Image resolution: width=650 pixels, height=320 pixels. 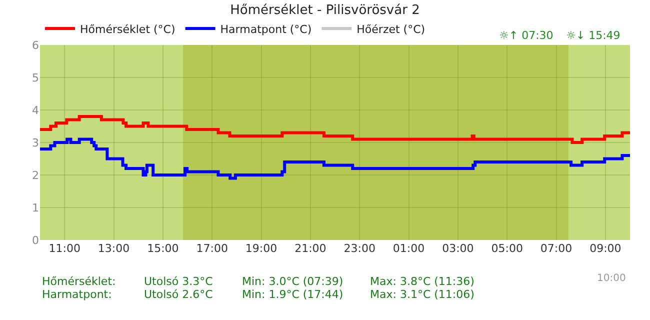 What do you see at coordinates (556, 248) in the screenshot?
I see `x-tick-label: 07:00` at bounding box center [556, 248].